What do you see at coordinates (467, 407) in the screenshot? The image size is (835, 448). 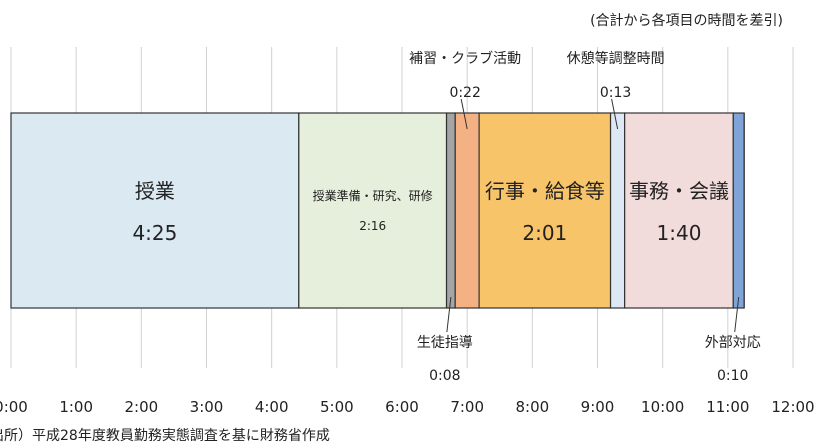 I see `x-tick-label: 7:00` at bounding box center [467, 407].